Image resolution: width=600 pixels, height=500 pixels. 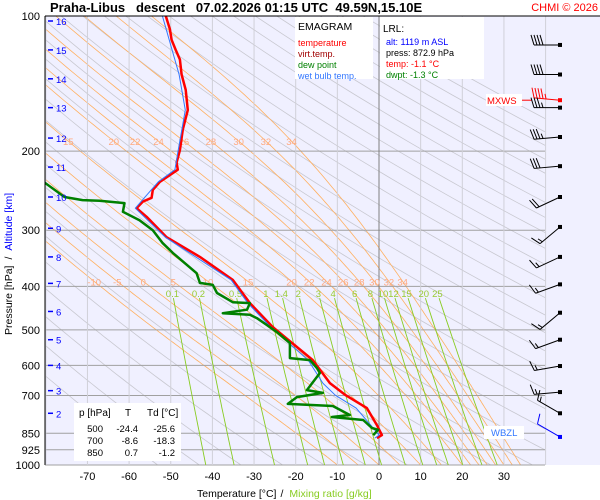 I want to click on altitude-tick-label: 2, so click(x=58, y=414).